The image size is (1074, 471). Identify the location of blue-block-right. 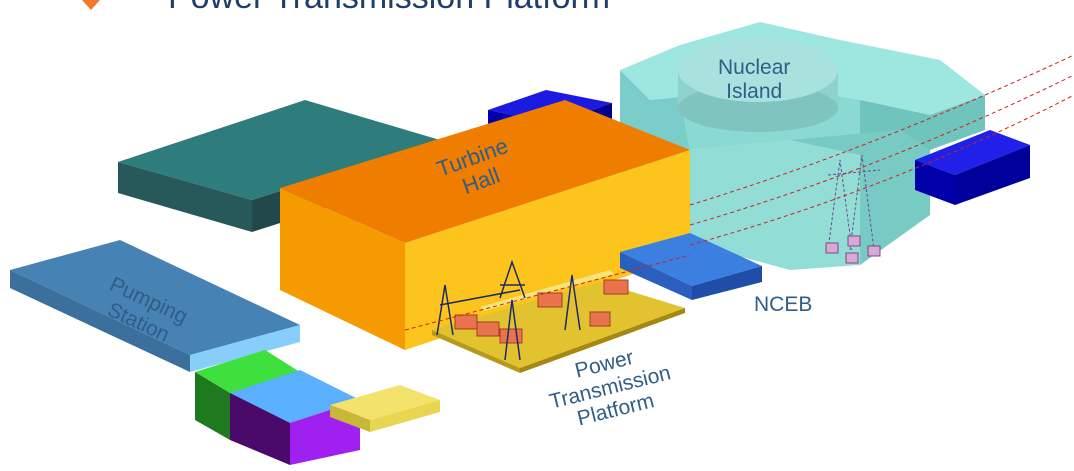
(972, 167).